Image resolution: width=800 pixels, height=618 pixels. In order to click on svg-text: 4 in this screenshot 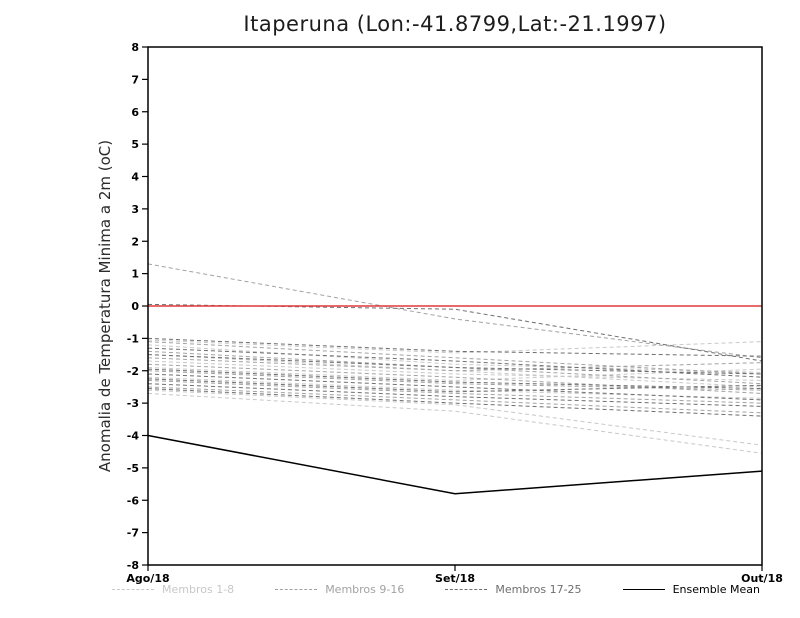, I will do `click(135, 177)`.